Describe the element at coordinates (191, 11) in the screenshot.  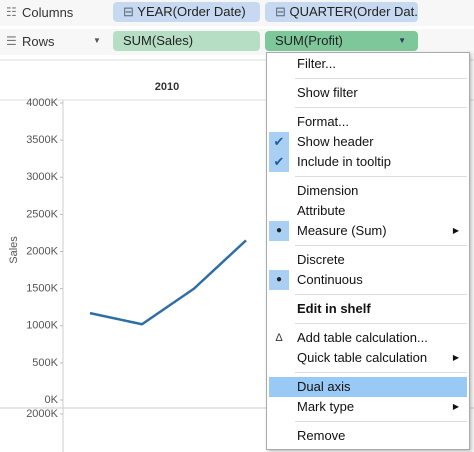
I see `pill-label: YEAR(Order Date)` at that location.